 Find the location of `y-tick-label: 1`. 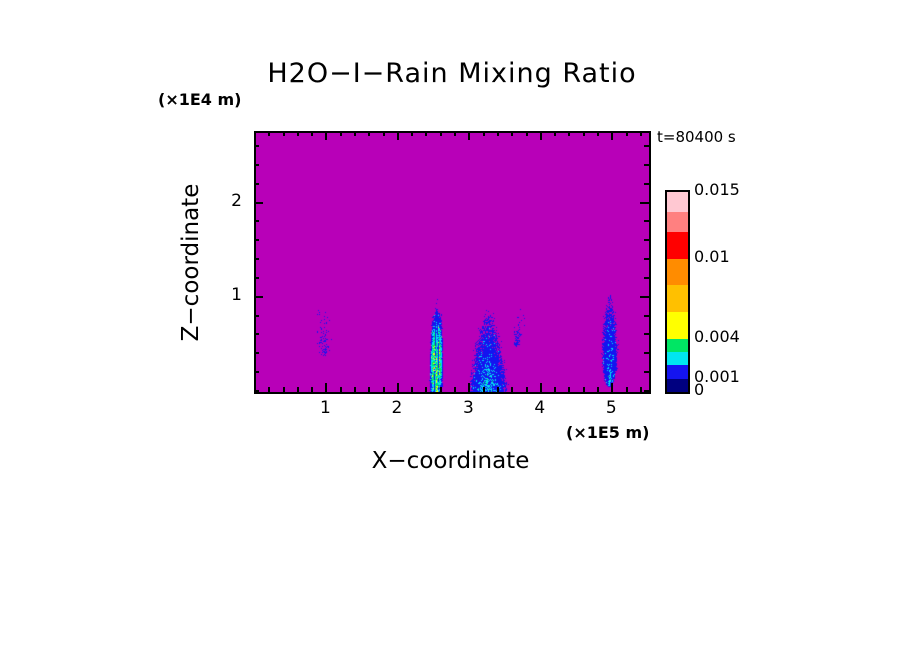

y-tick-label: 1 is located at coordinates (236, 294).